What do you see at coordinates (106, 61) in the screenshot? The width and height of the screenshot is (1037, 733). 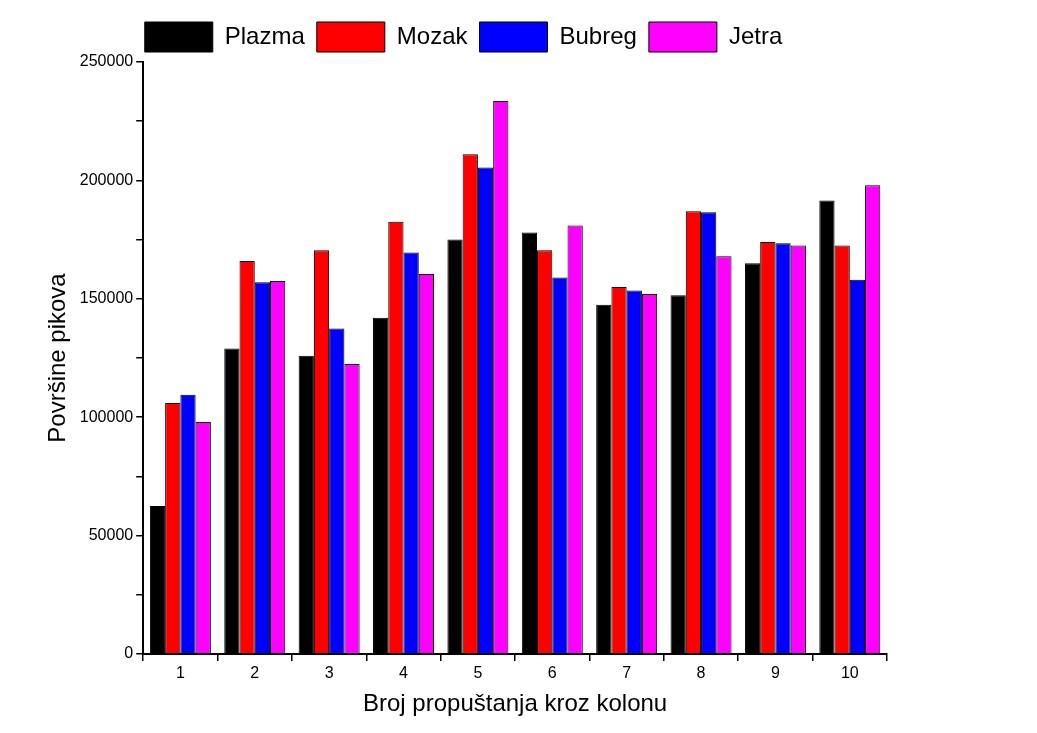 I see `y-tick-label: 250000` at bounding box center [106, 61].